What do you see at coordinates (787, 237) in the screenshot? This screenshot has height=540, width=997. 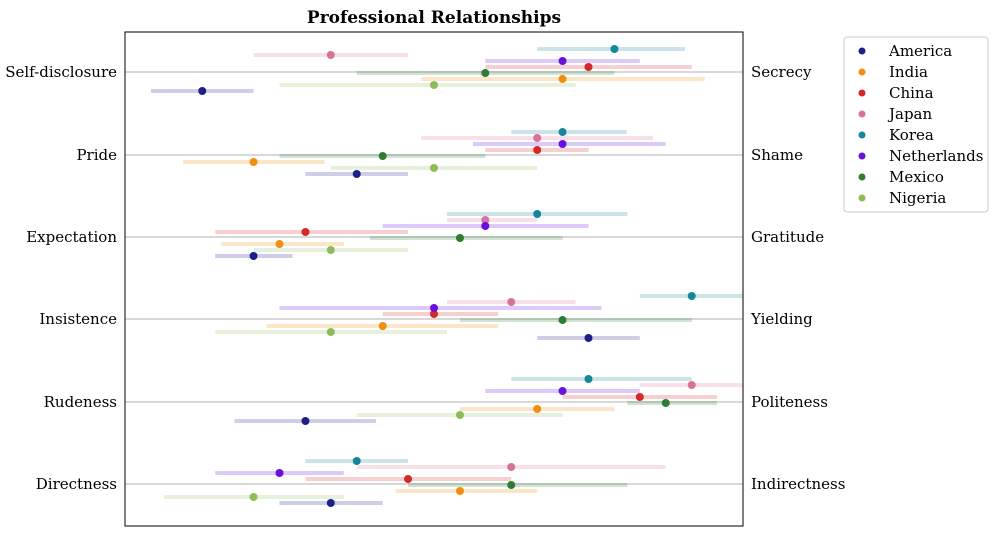 I see `right-axis-label: Gratitude` at bounding box center [787, 237].